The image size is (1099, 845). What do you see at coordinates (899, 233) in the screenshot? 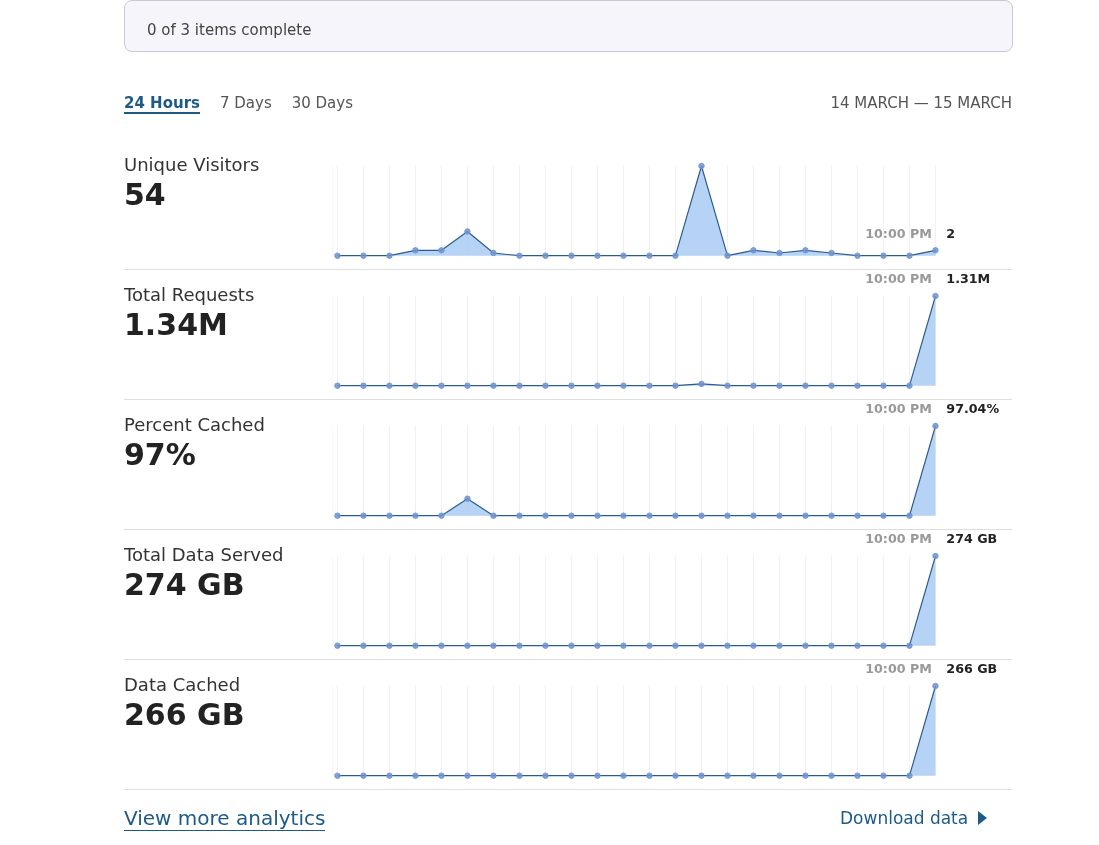
I see `annotation: 10:00 PM` at bounding box center [899, 233].